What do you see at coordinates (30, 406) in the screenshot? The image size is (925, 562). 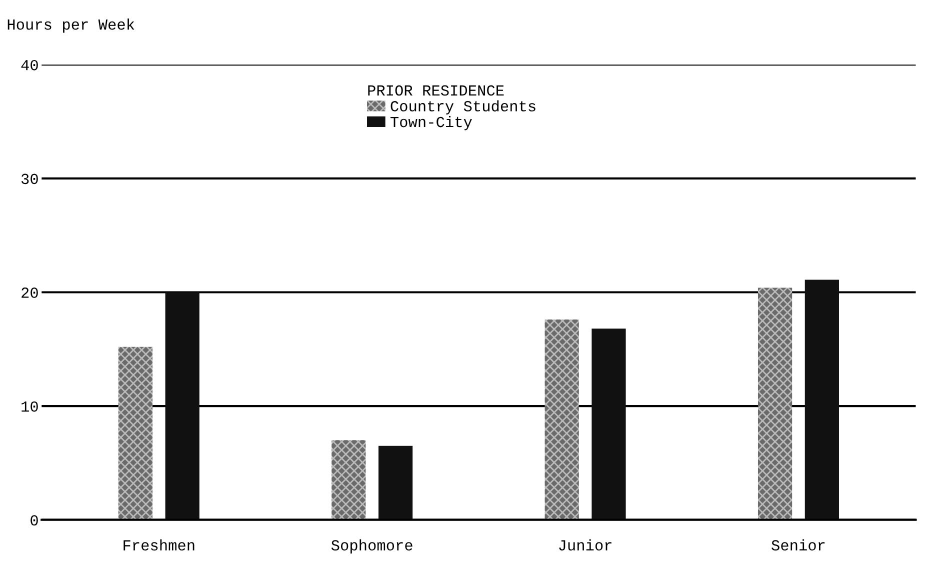 I see `y-tick-label: 10` at bounding box center [30, 406].